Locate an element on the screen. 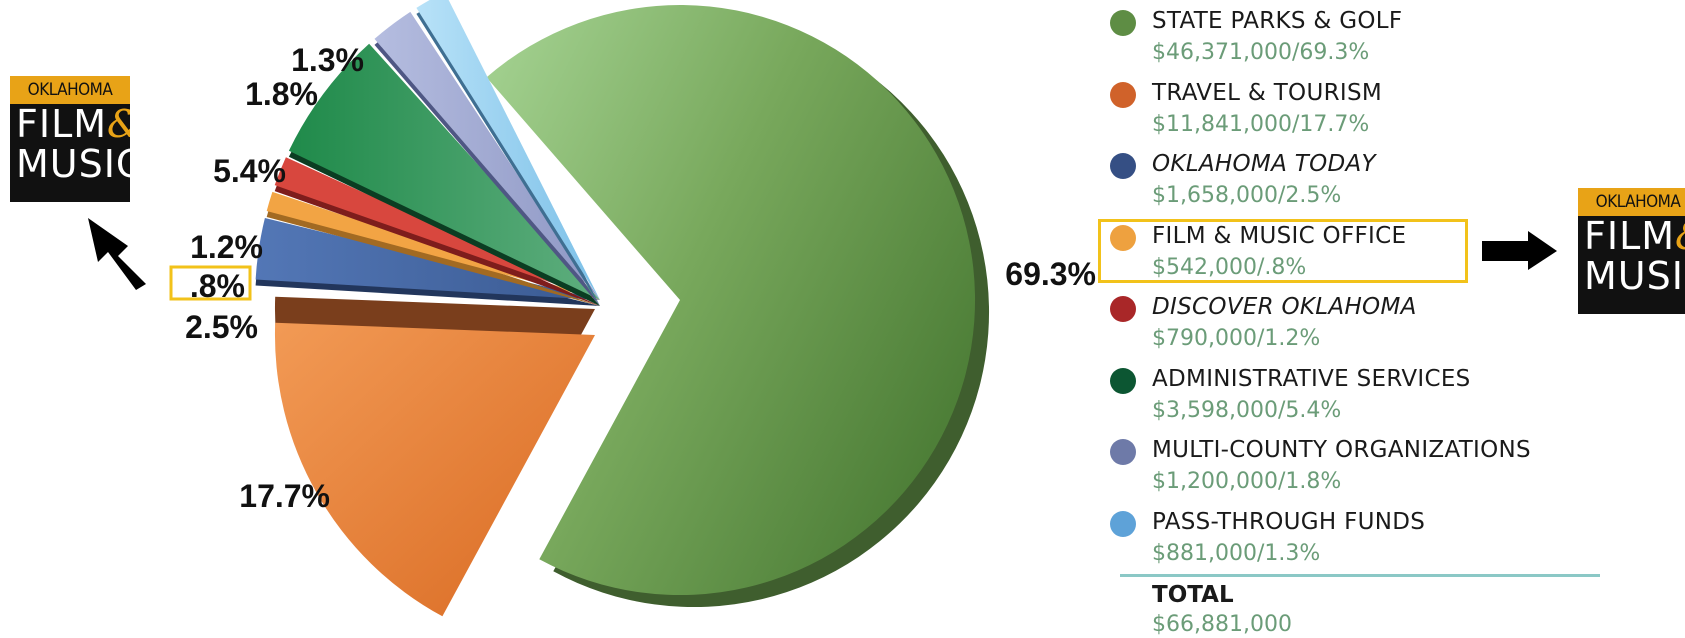  slice-multi-county is located at coordinates (487, 156).